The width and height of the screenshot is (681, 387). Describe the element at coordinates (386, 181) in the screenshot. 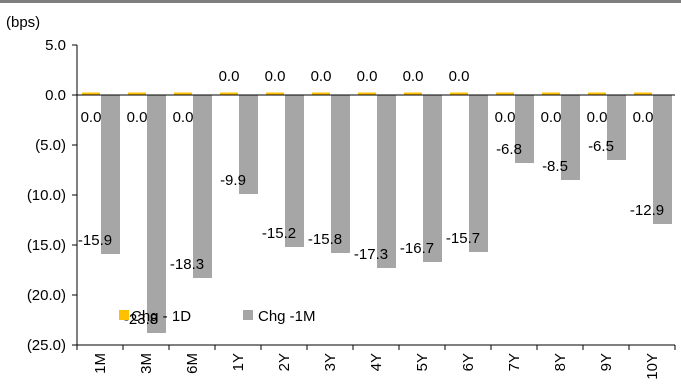

I see `bar-1m-4Y` at that location.